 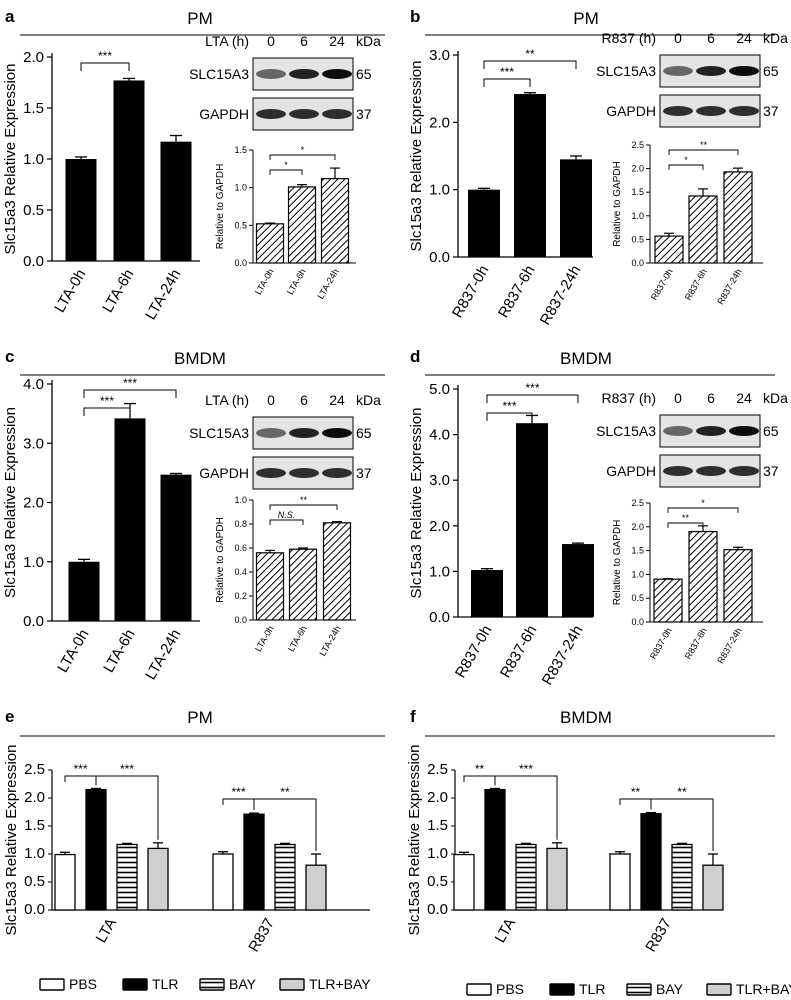 What do you see at coordinates (243, 984) in the screenshot?
I see `legend-label: BAY` at bounding box center [243, 984].